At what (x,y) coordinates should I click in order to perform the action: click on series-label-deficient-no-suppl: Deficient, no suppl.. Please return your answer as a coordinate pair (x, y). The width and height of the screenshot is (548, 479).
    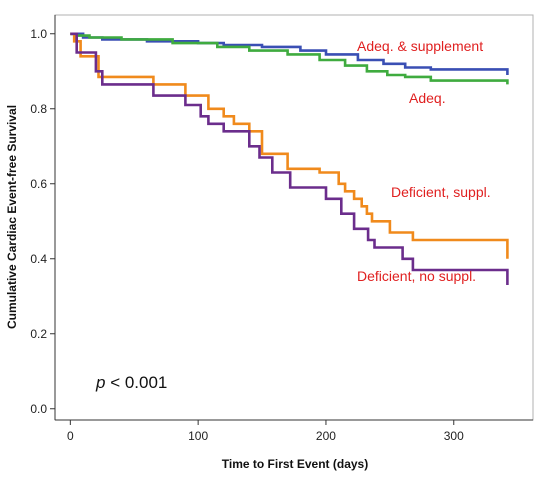
    Looking at the image, I should click on (416, 276).